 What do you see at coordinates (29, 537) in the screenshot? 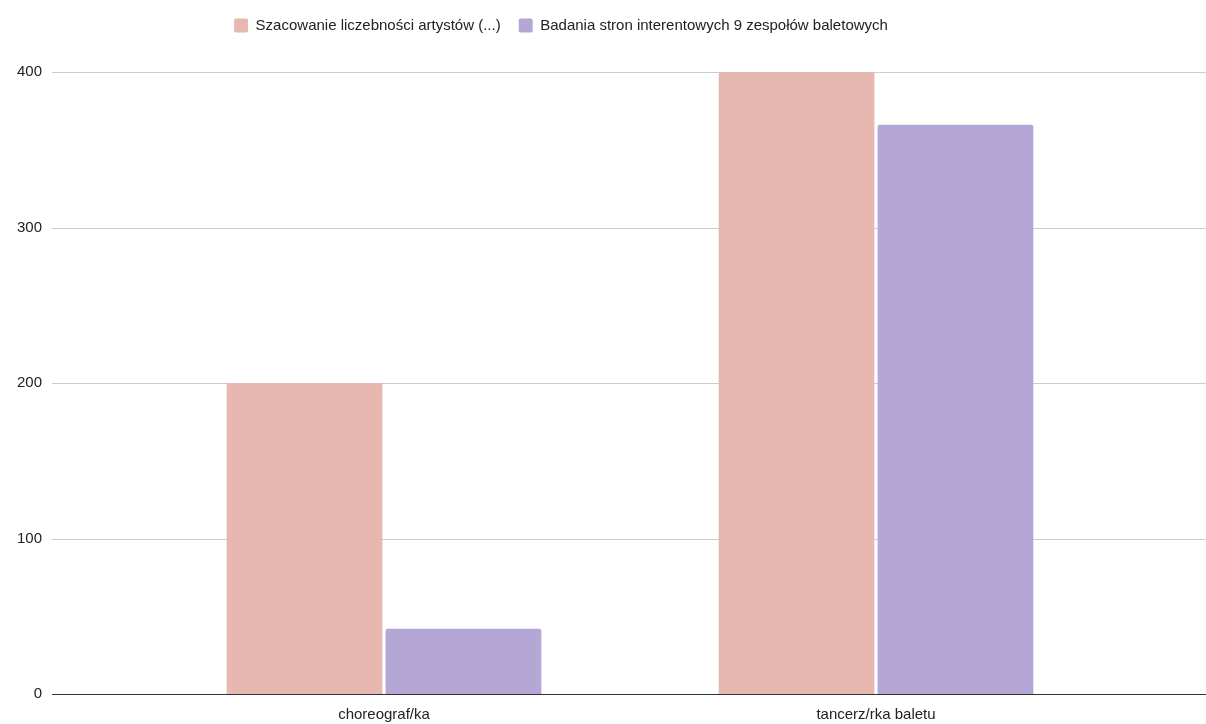
I see `y-tick-label: 100` at bounding box center [29, 537].